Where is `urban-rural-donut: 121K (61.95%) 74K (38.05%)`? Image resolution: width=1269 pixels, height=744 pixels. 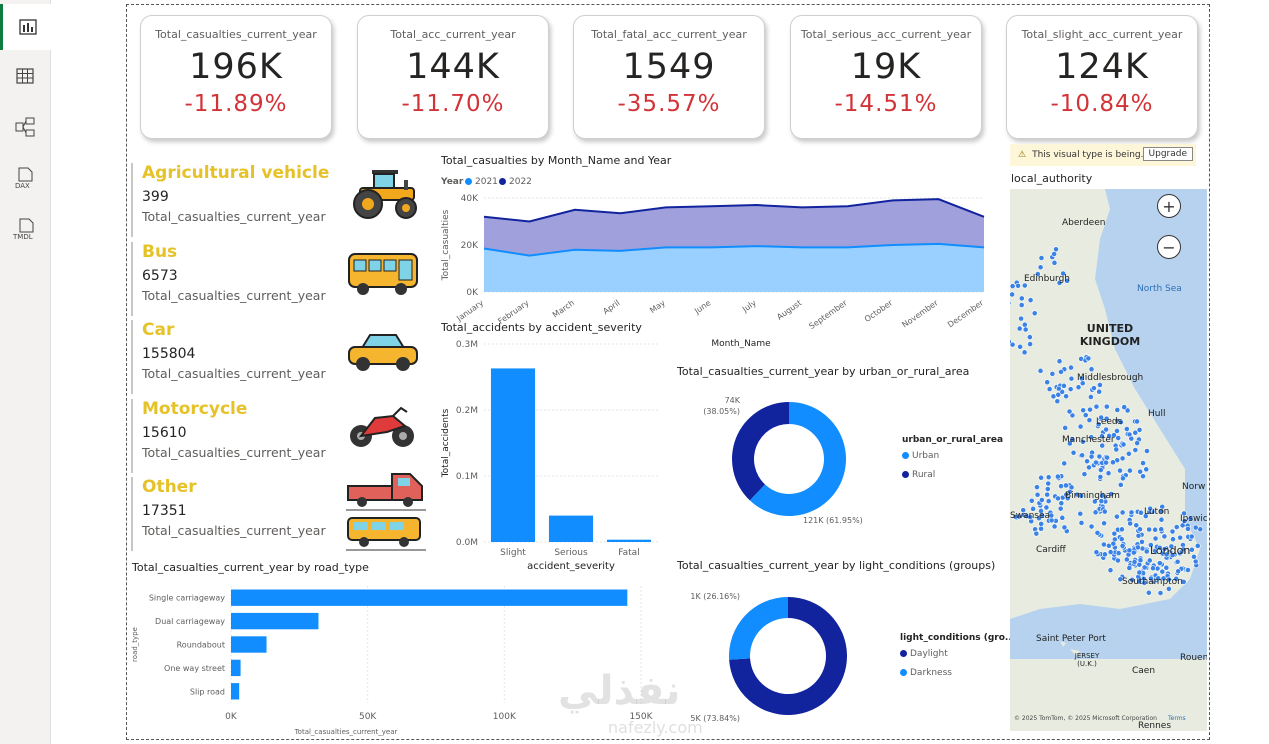 urban-rural-donut: 121K (61.95%) 74K (38.05%) is located at coordinates (790, 460).